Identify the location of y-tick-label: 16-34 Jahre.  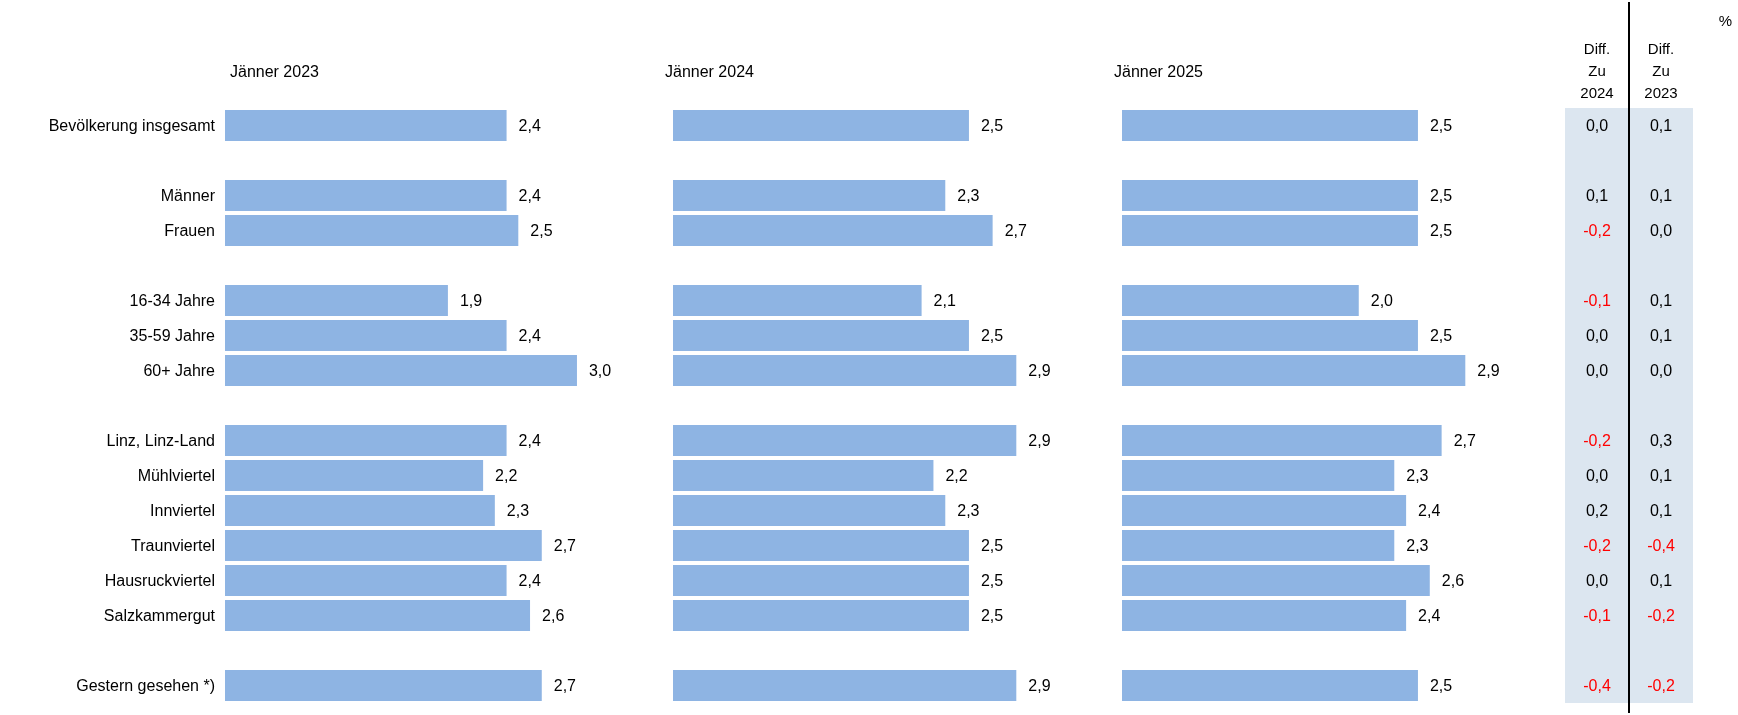
(172, 300).